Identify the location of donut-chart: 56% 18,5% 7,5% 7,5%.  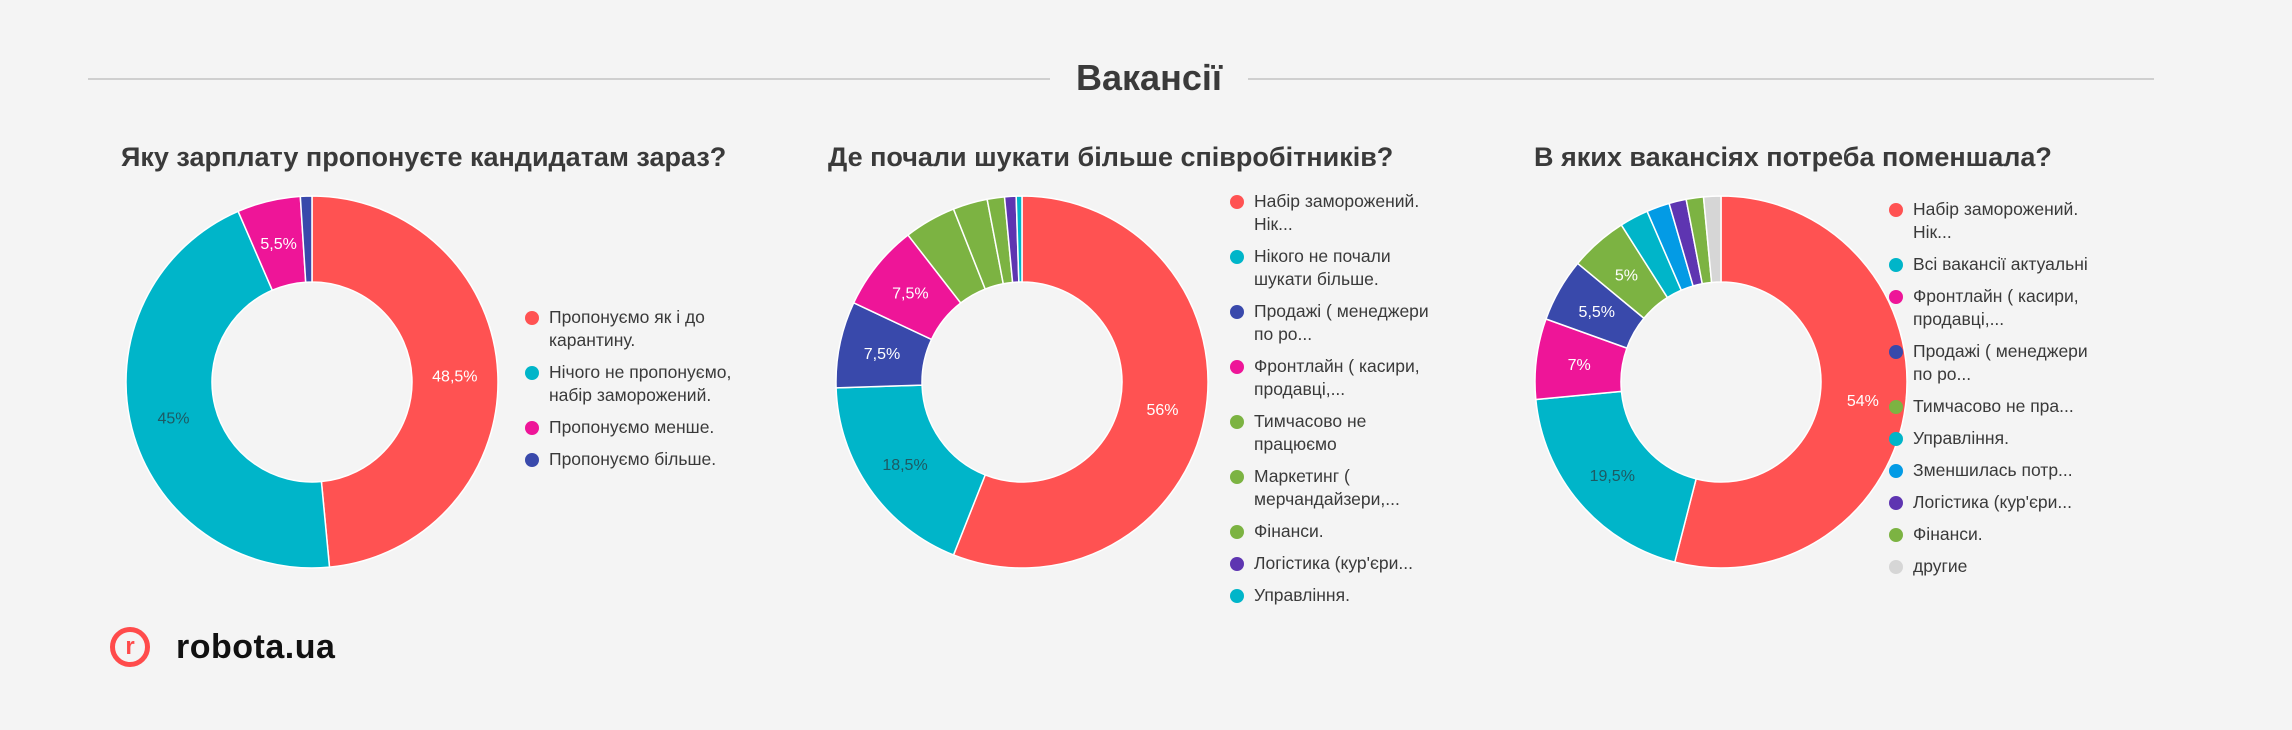
(1022, 382).